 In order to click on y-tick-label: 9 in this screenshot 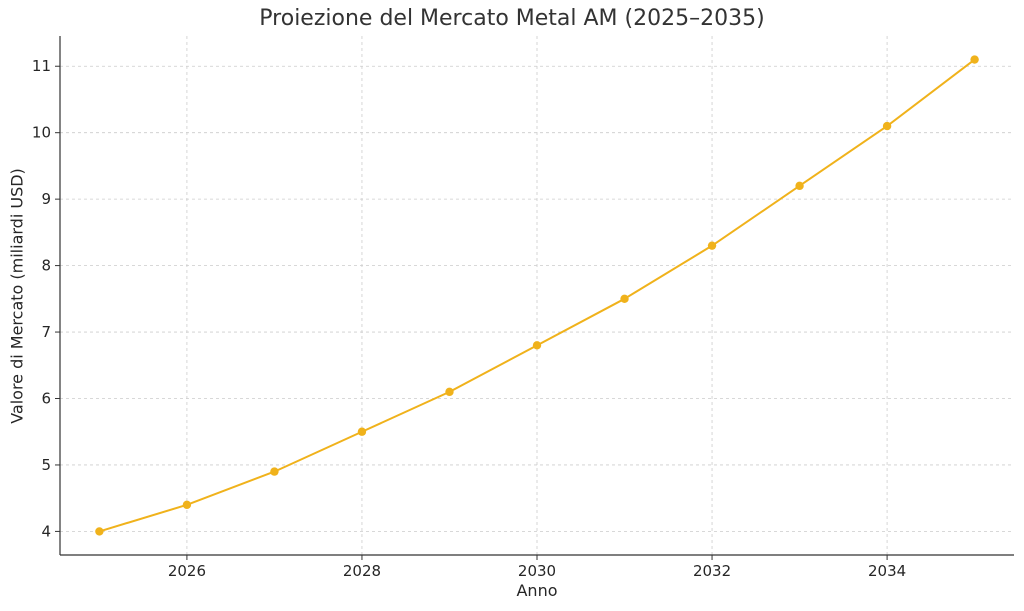, I will do `click(46, 199)`.